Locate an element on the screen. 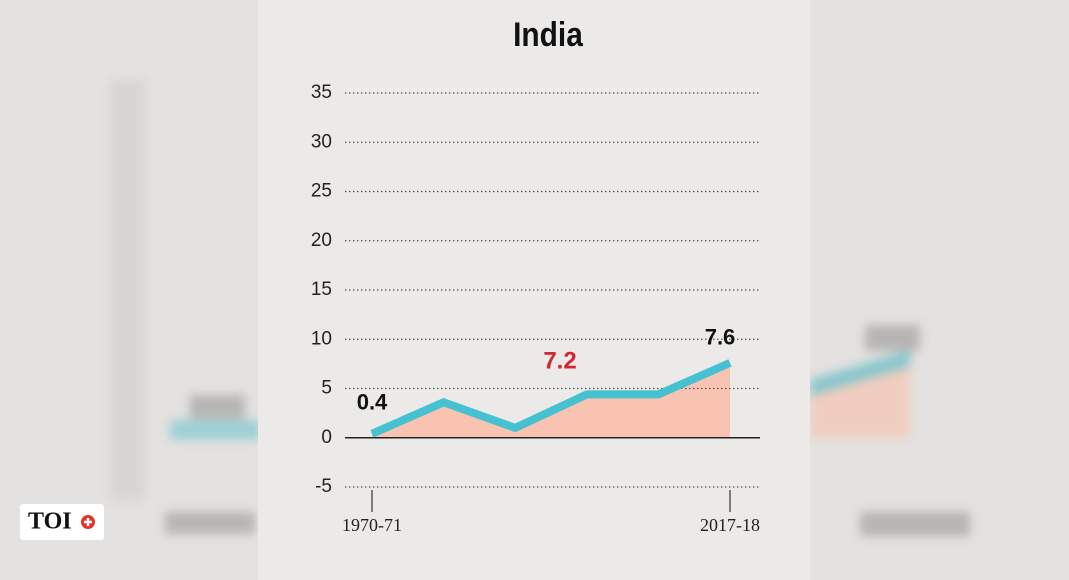 Image resolution: width=1069 pixels, height=580 pixels. data-label: 7.6 is located at coordinates (720, 337).